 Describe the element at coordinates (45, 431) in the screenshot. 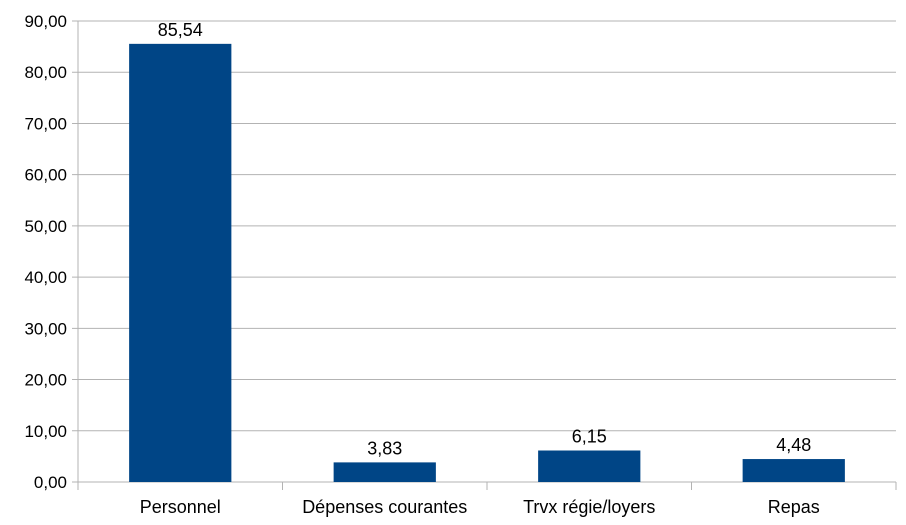

I see `y-tick-label: 10,00` at that location.